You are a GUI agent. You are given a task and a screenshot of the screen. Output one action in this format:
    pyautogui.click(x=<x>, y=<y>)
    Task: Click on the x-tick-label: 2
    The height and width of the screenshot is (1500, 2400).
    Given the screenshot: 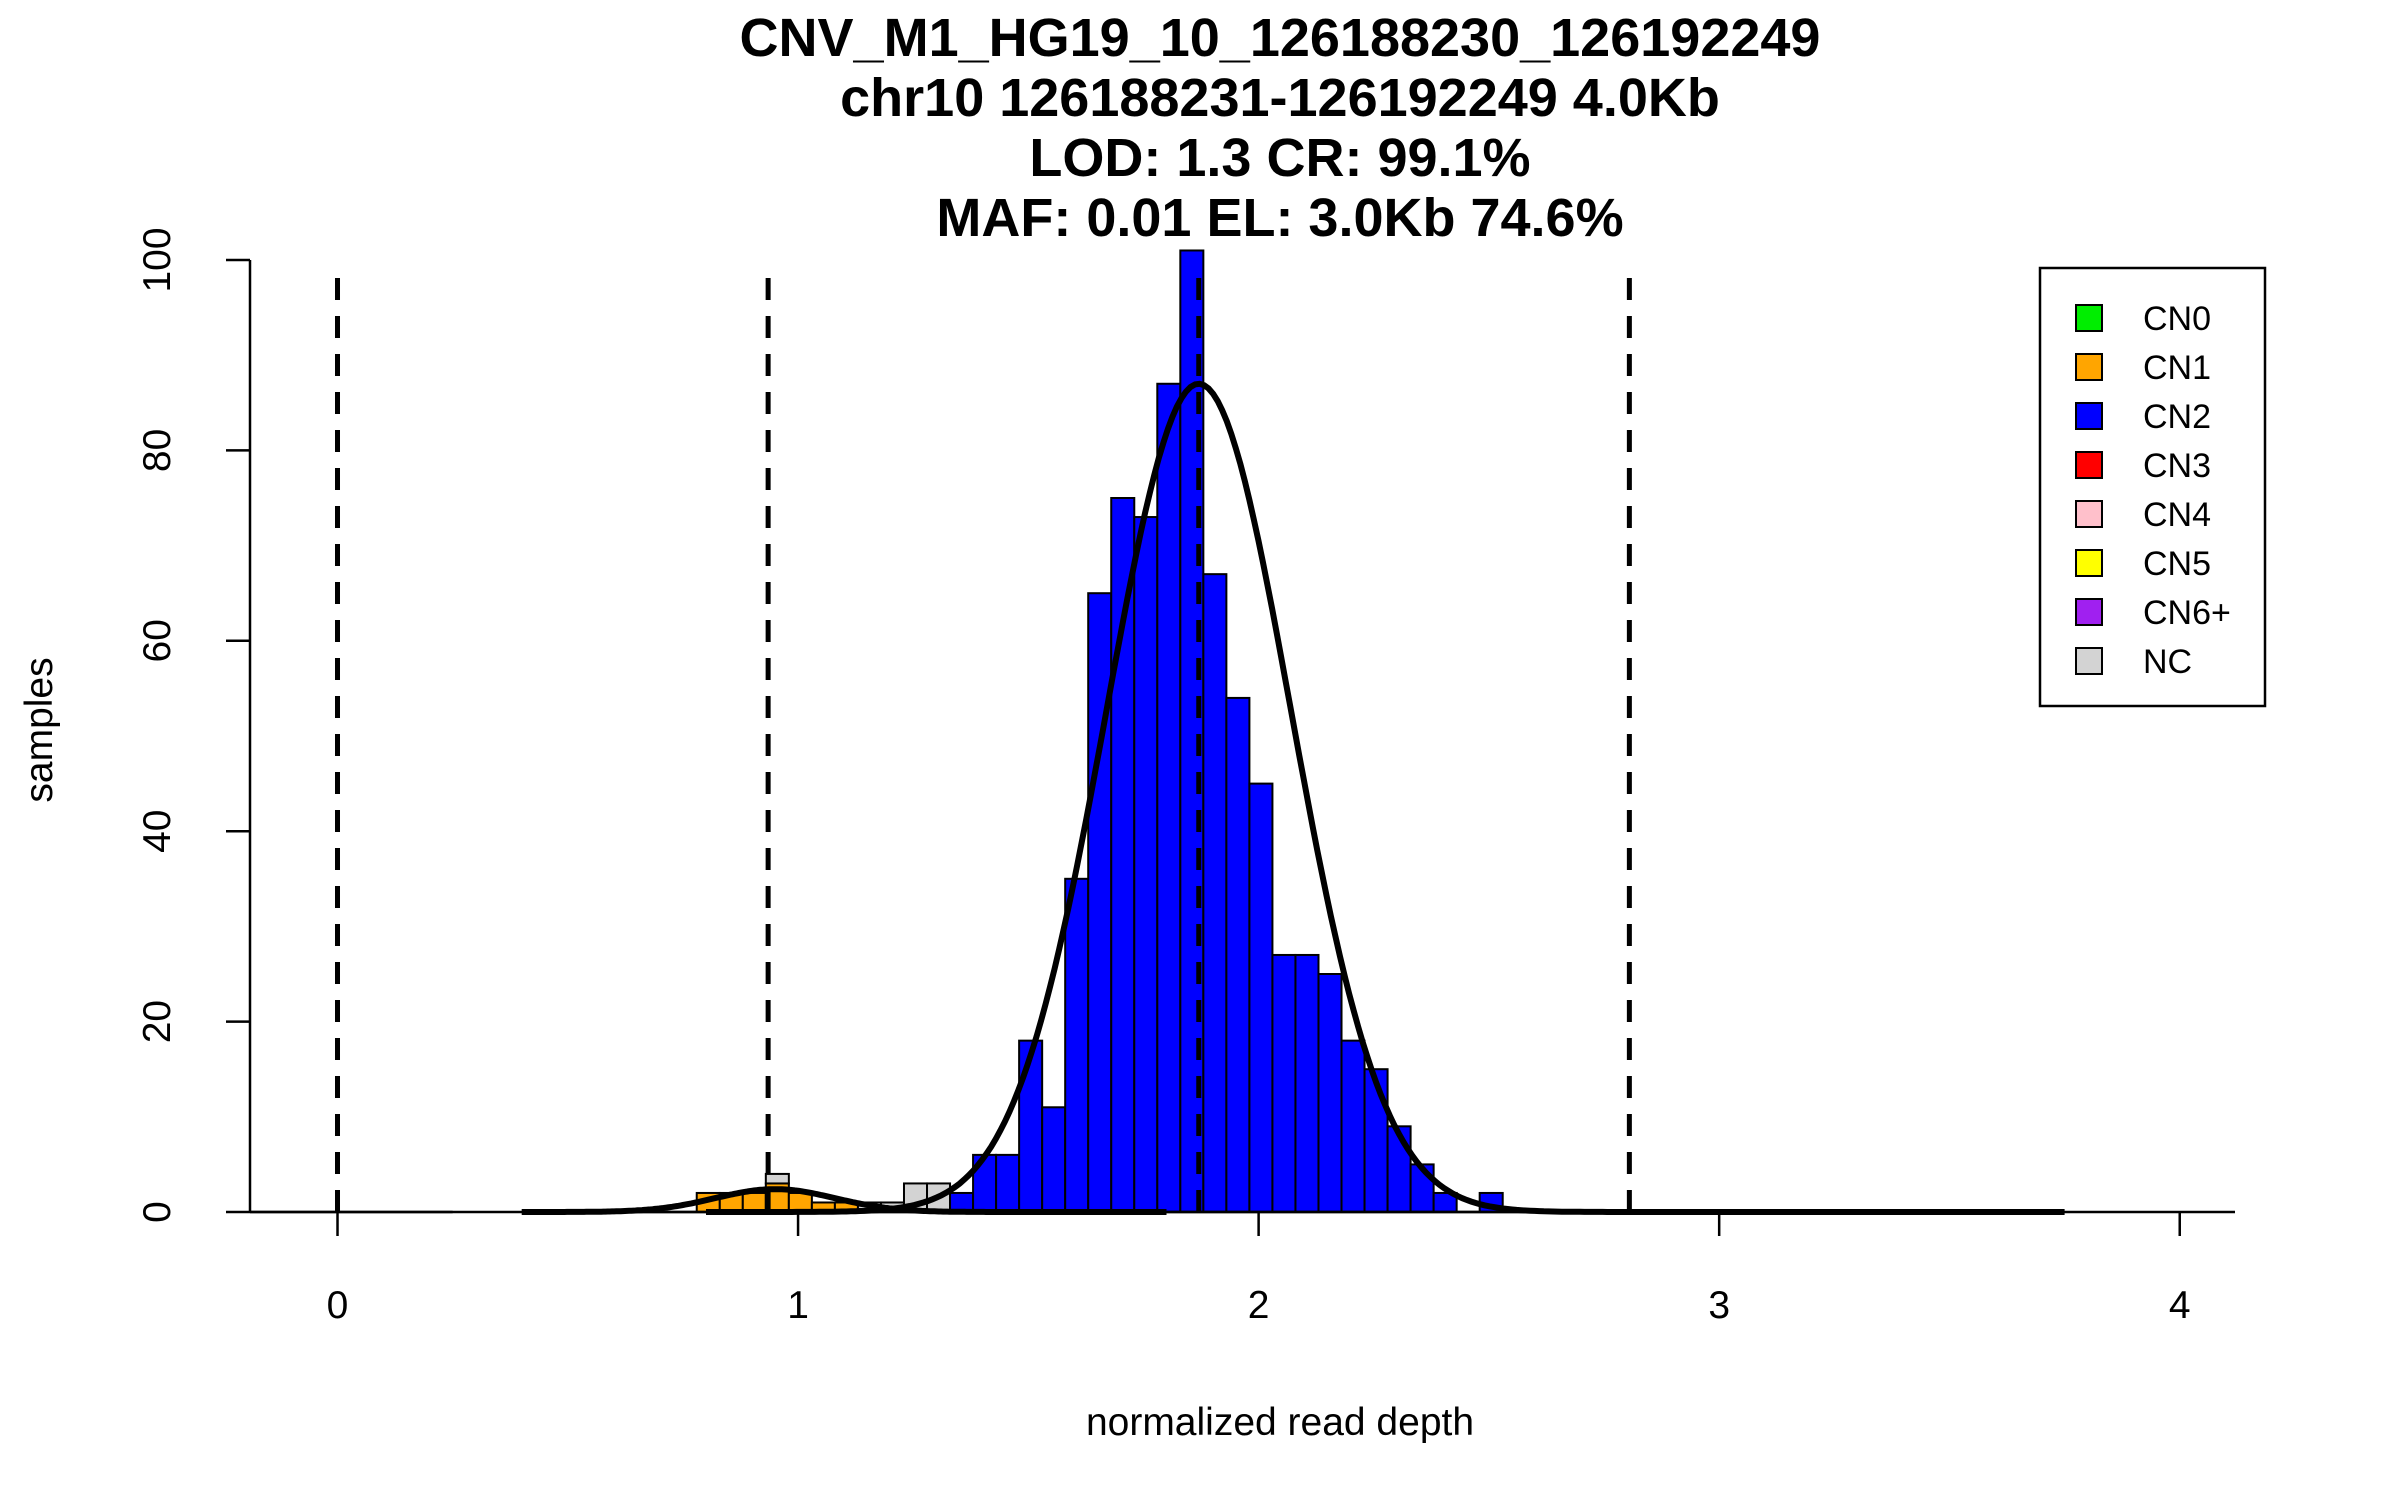 What is the action you would take?
    pyautogui.click(x=1259, y=1305)
    